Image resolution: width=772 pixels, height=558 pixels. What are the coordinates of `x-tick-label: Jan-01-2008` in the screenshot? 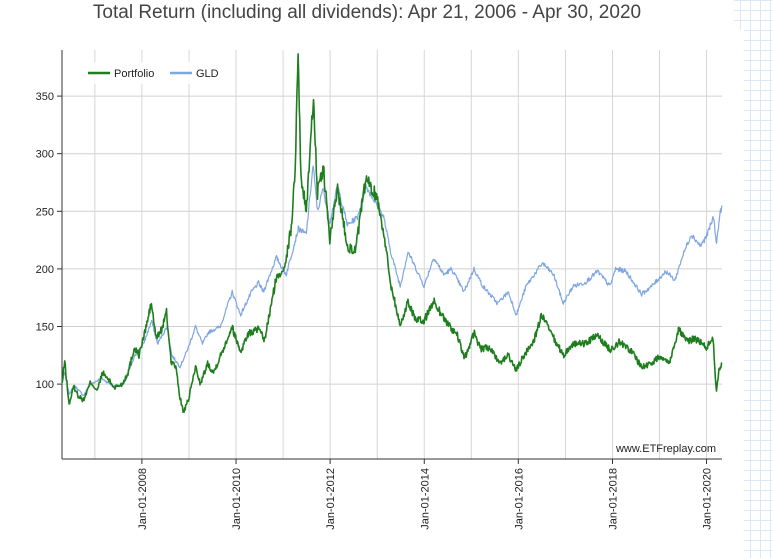 It's located at (143, 499).